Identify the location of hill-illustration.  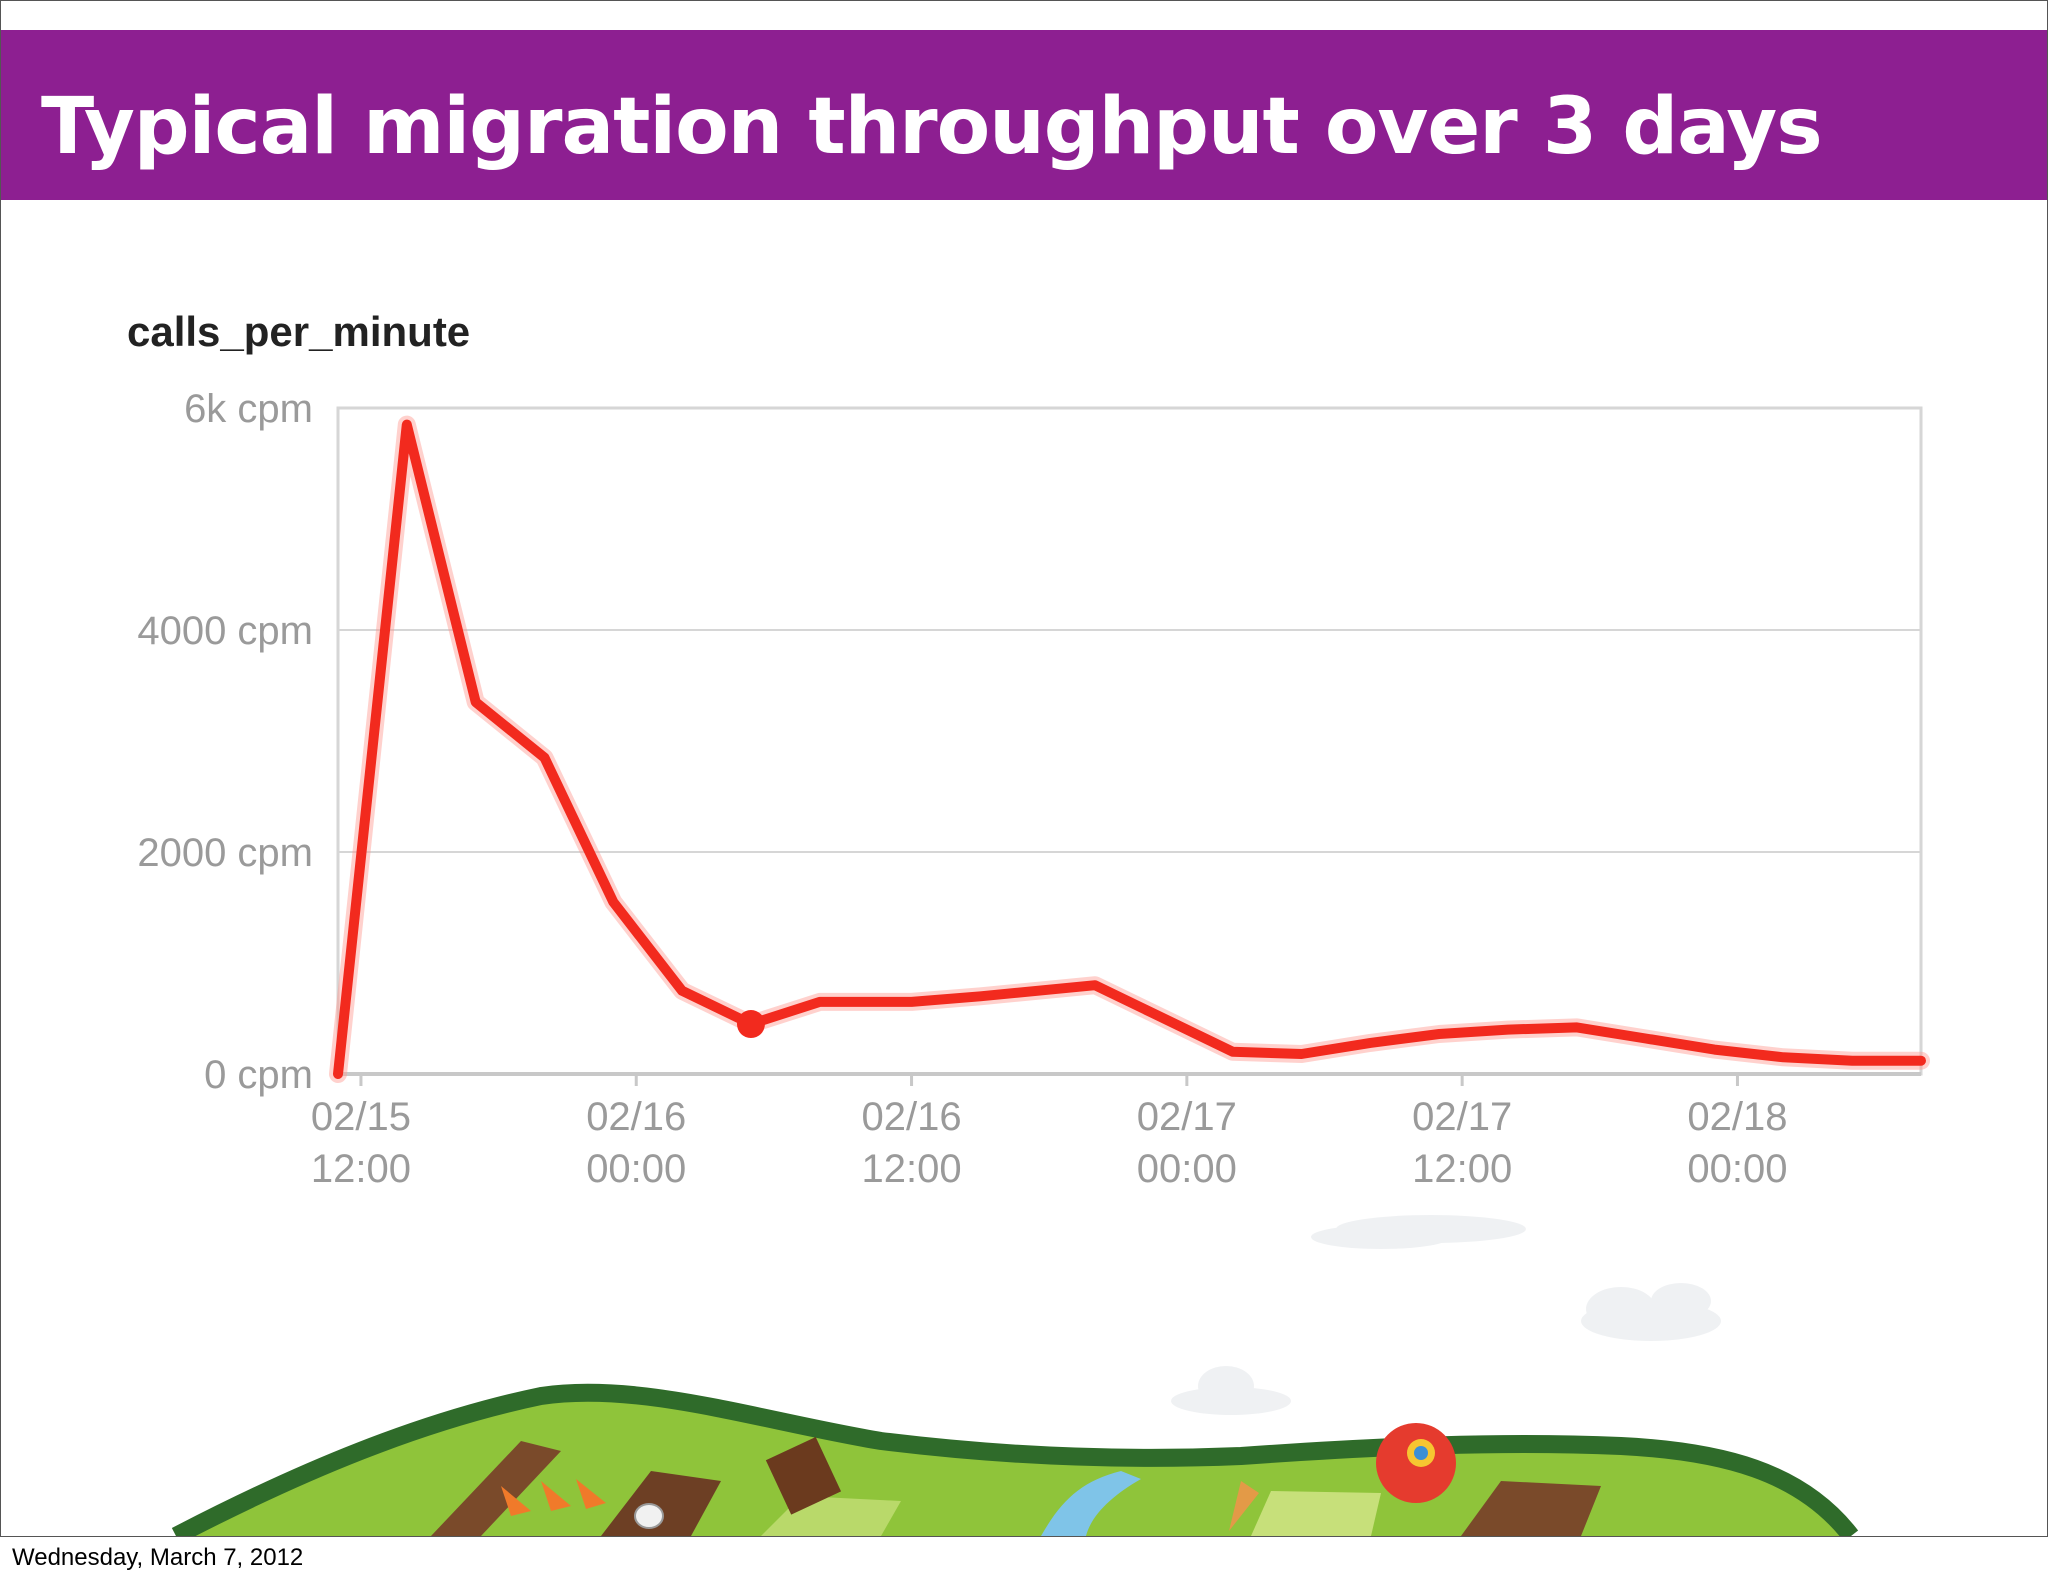
(1015, 1459).